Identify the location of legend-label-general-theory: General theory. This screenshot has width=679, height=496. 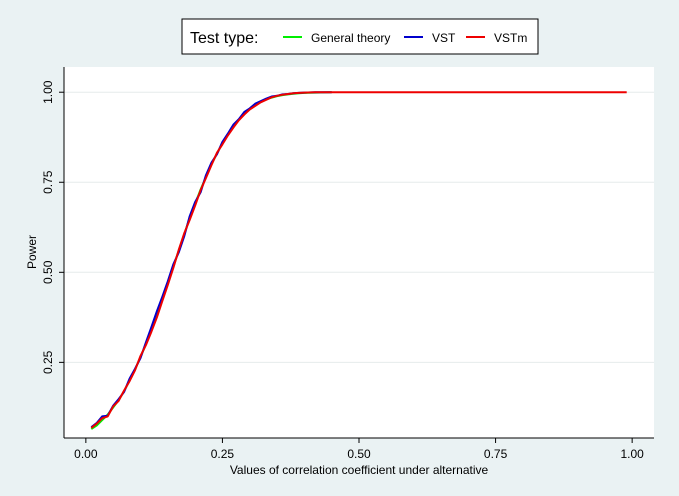
(350, 38).